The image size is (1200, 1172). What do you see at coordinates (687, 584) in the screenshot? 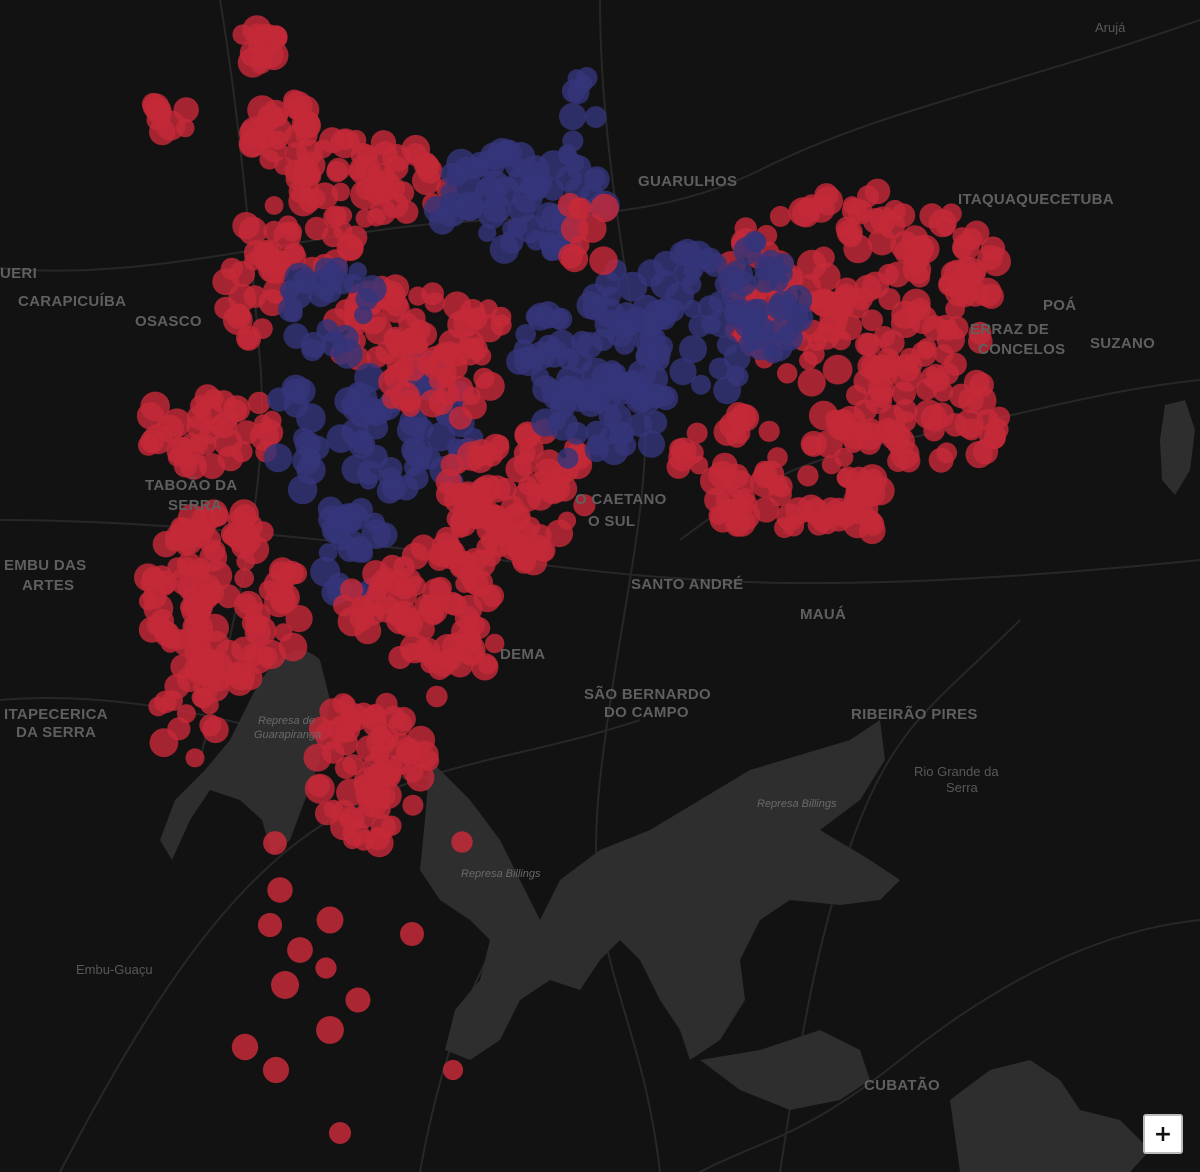
I see `place-label: SANTO ANDRÉ` at bounding box center [687, 584].